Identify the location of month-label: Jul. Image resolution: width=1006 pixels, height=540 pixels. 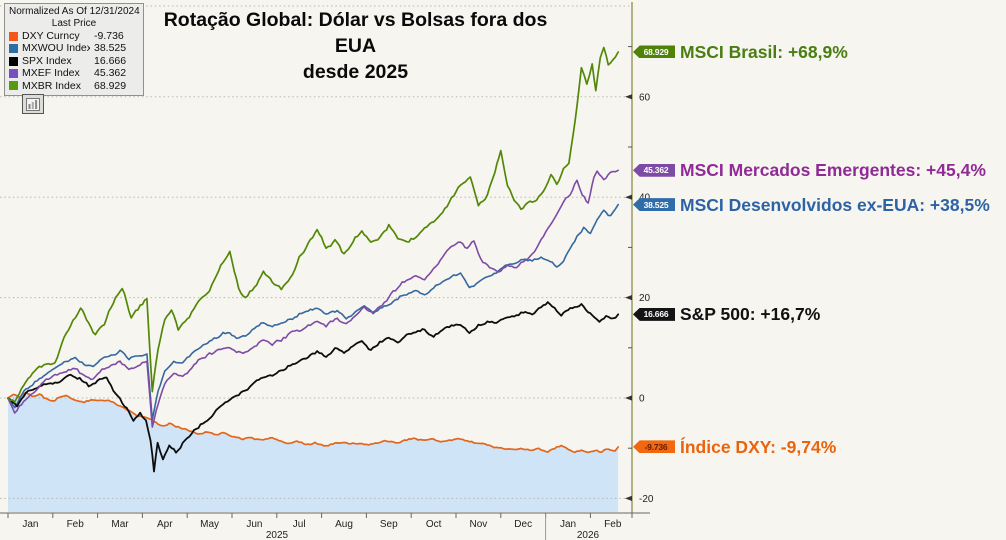
(299, 524).